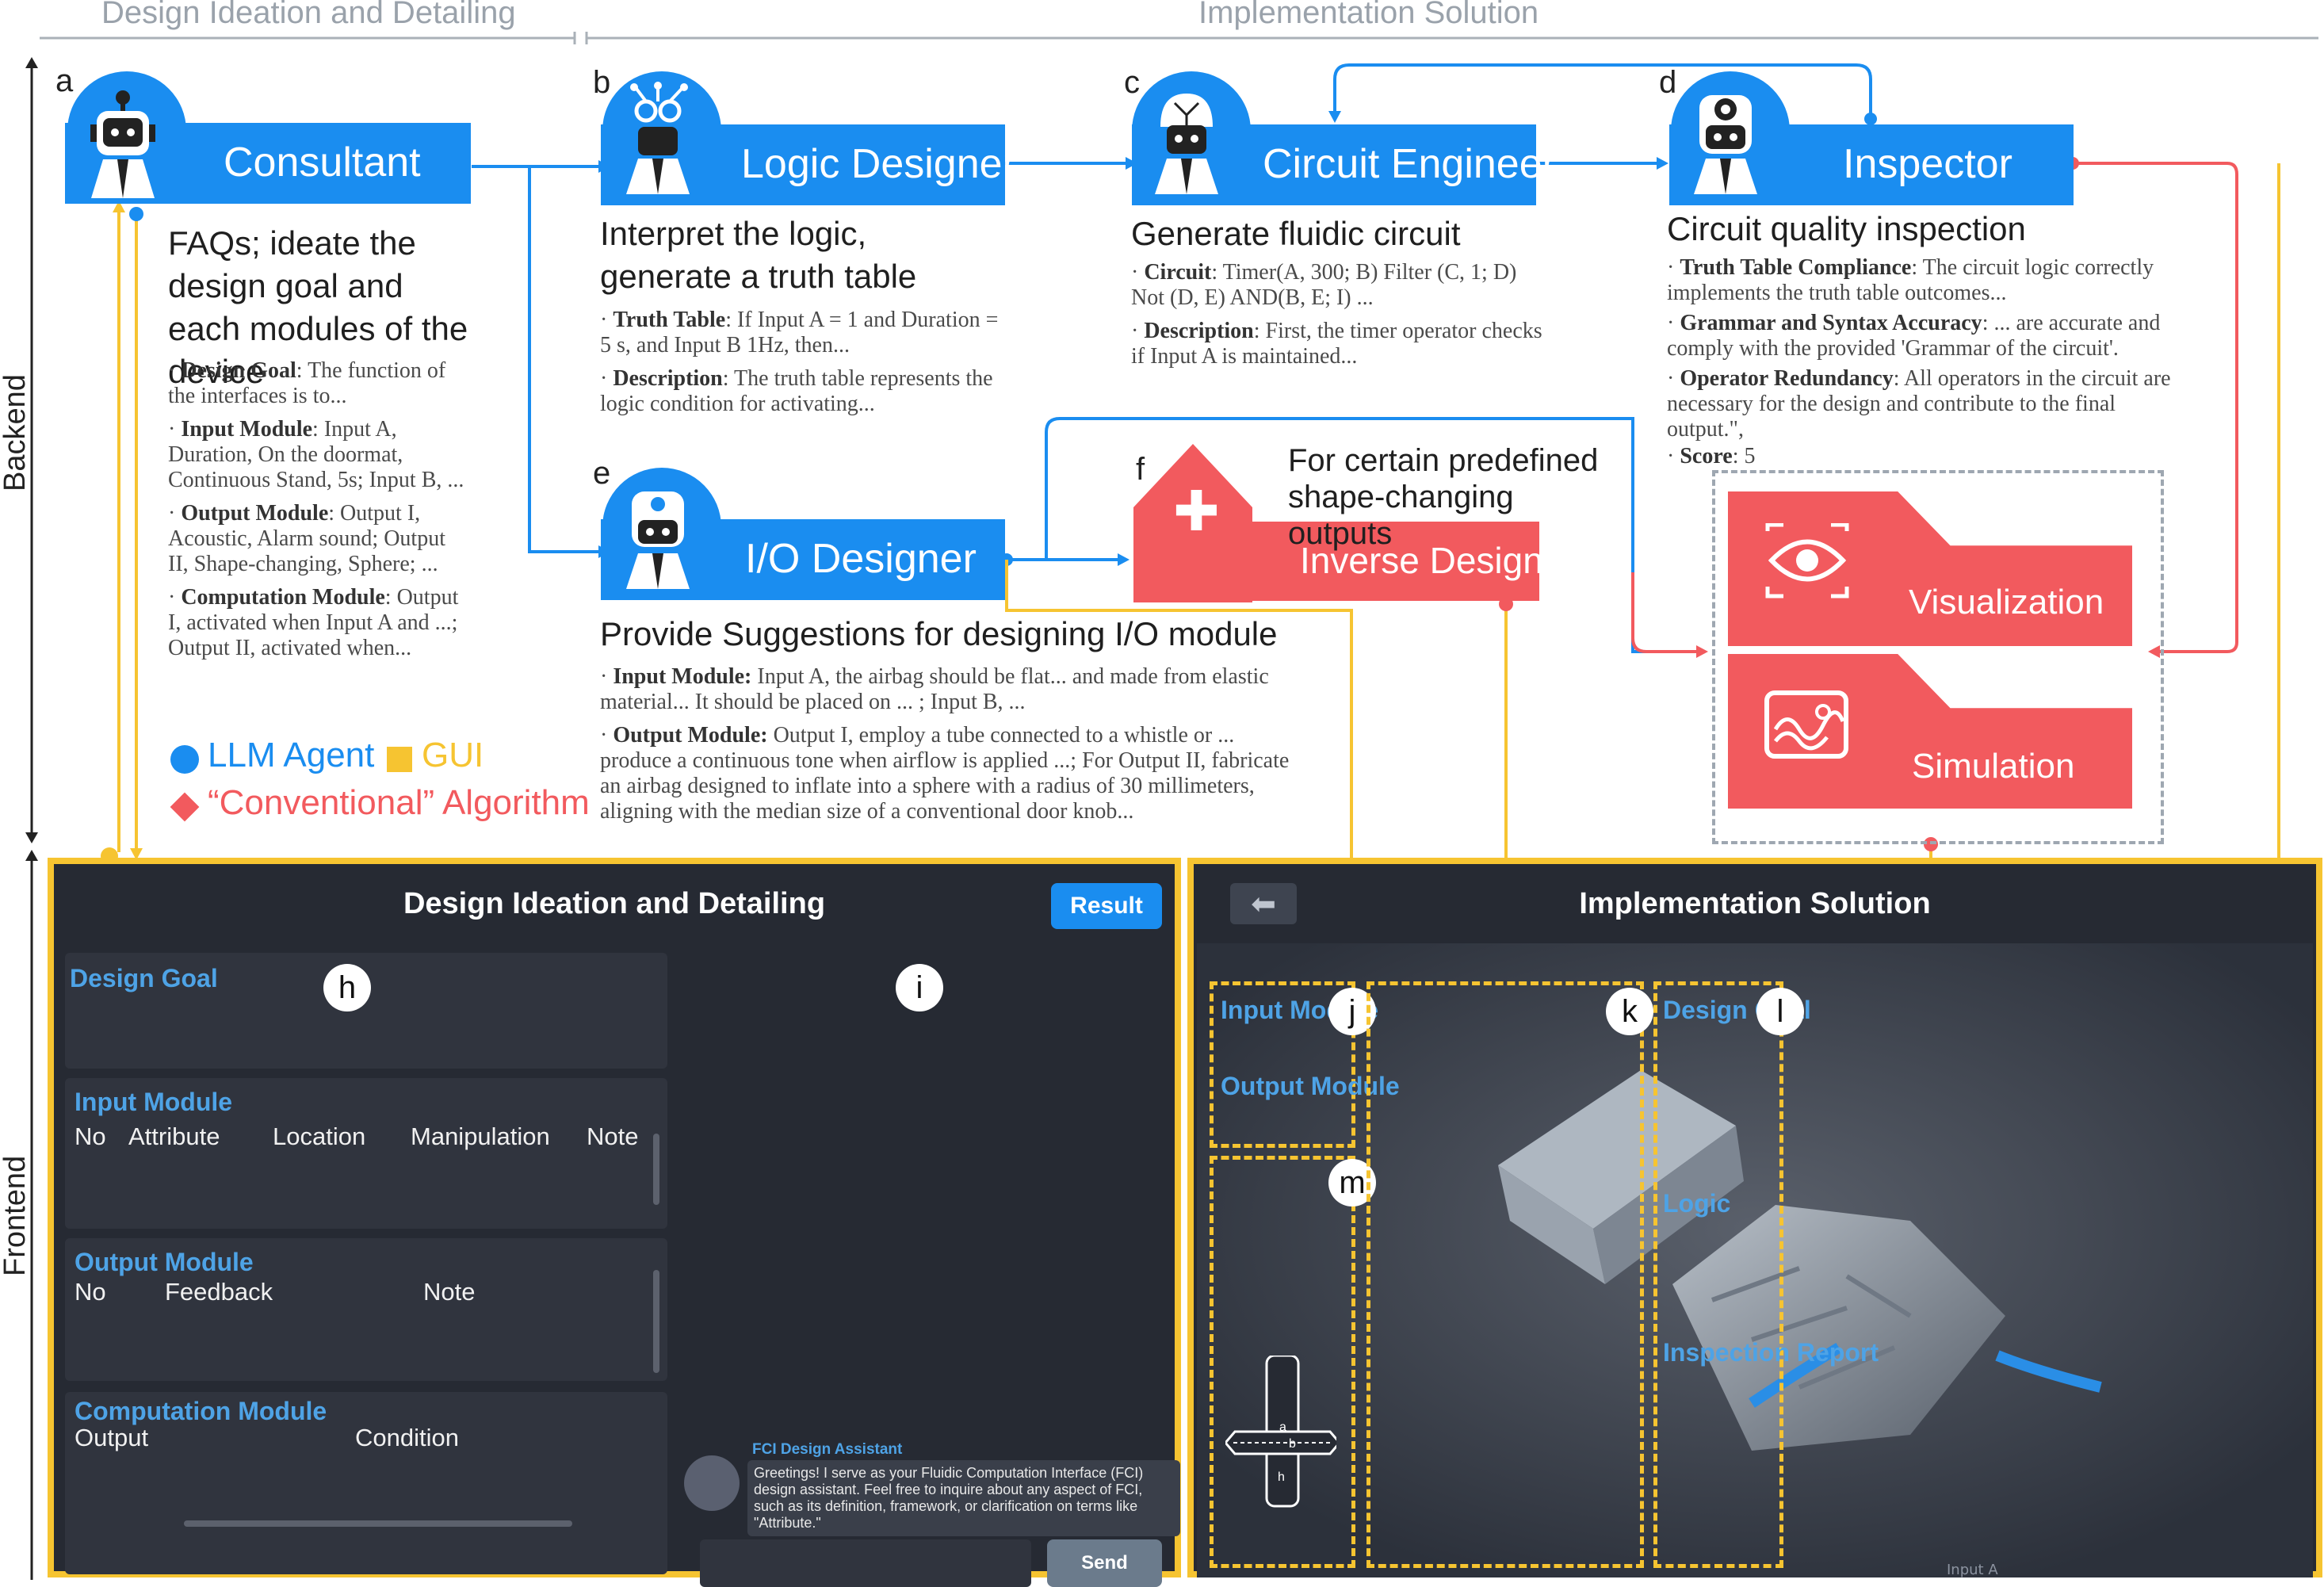 This screenshot has height=1587, width=2324. Describe the element at coordinates (1281, 1477) in the screenshot. I see `label-h-dim: h` at that location.